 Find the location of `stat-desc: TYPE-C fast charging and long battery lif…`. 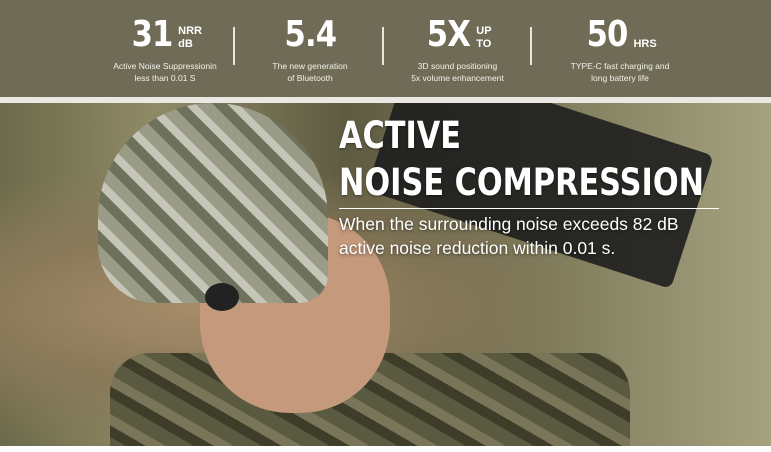

stat-desc: TYPE-C fast charging and long battery lif… is located at coordinates (620, 72).